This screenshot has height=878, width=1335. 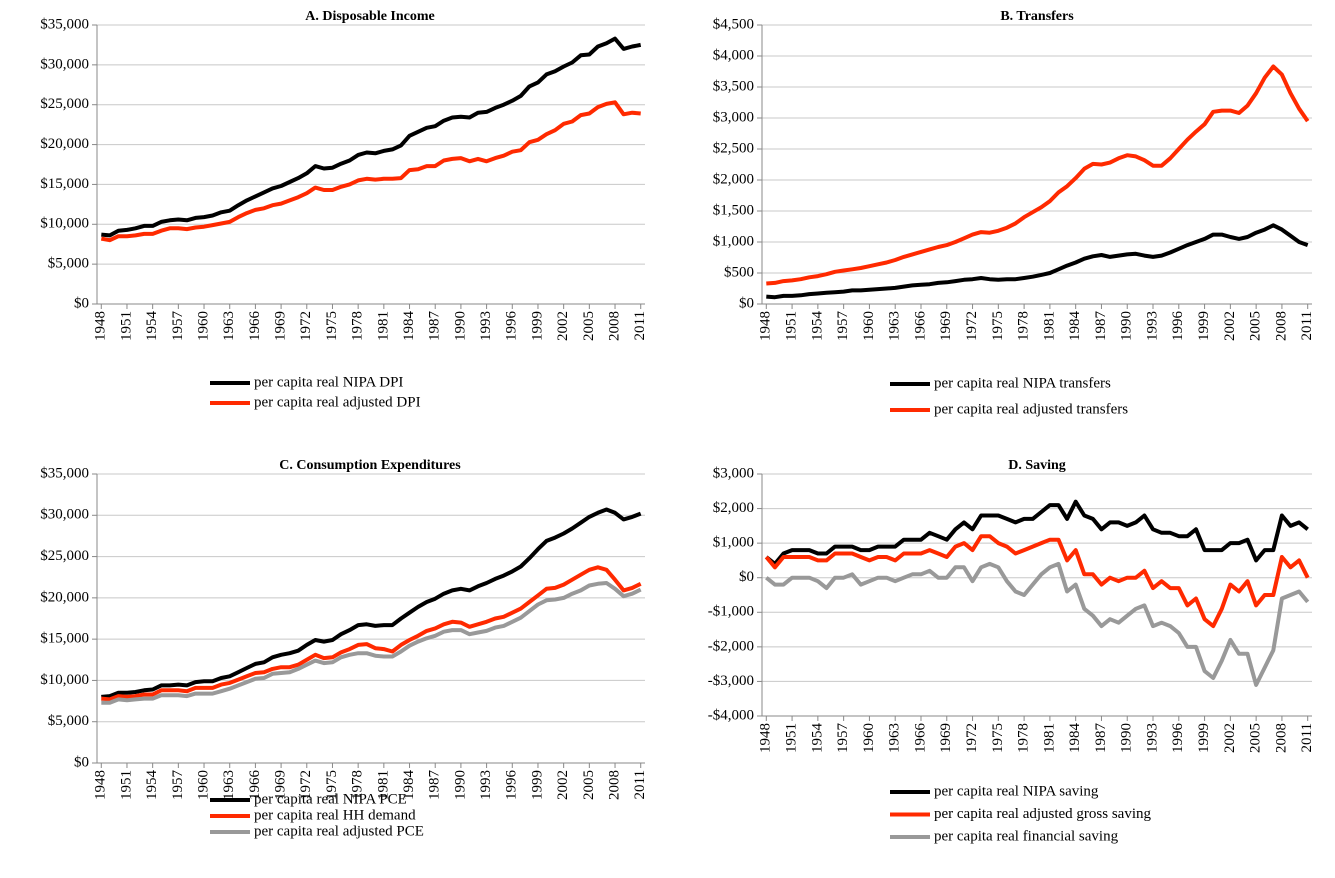 I want to click on legend-label: per capita real NIPA transfers, so click(x=1022, y=383).